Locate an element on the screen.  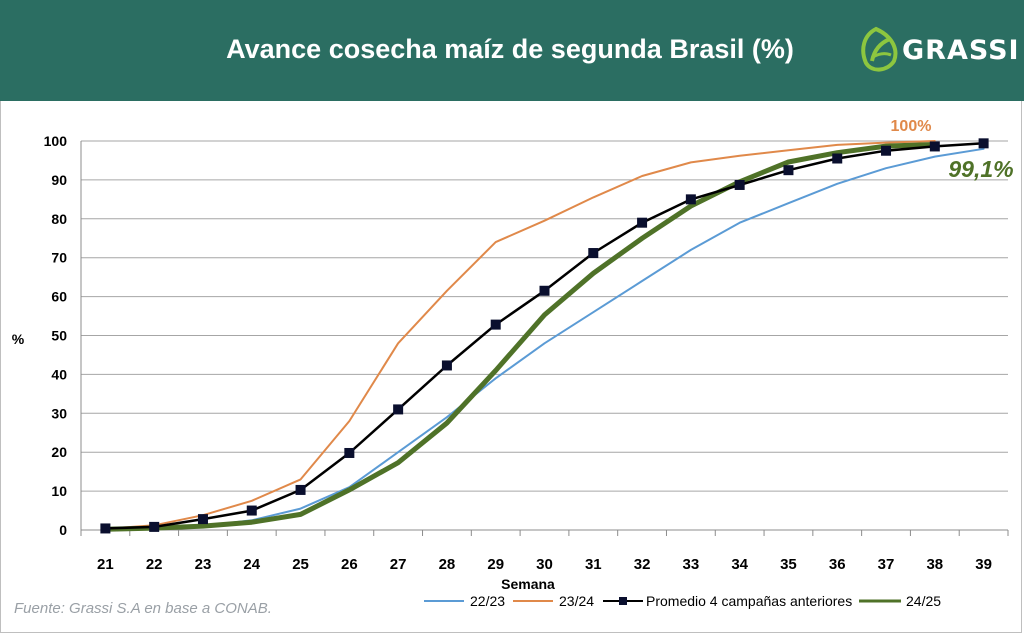
grassi-logo-icon is located at coordinates (879, 49).